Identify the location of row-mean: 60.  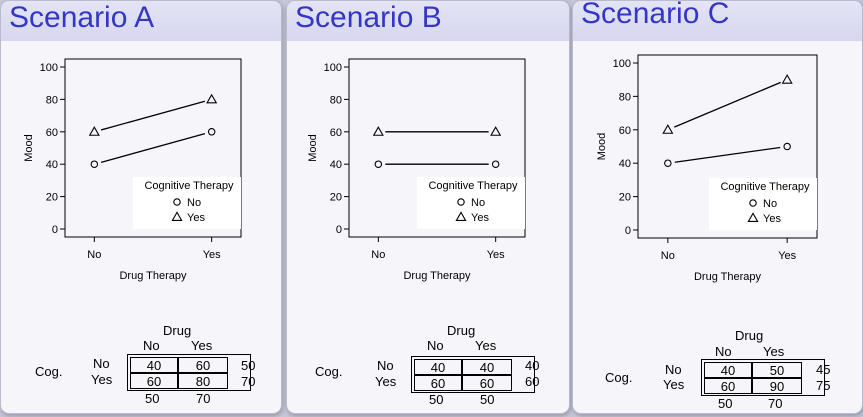
(532, 381).